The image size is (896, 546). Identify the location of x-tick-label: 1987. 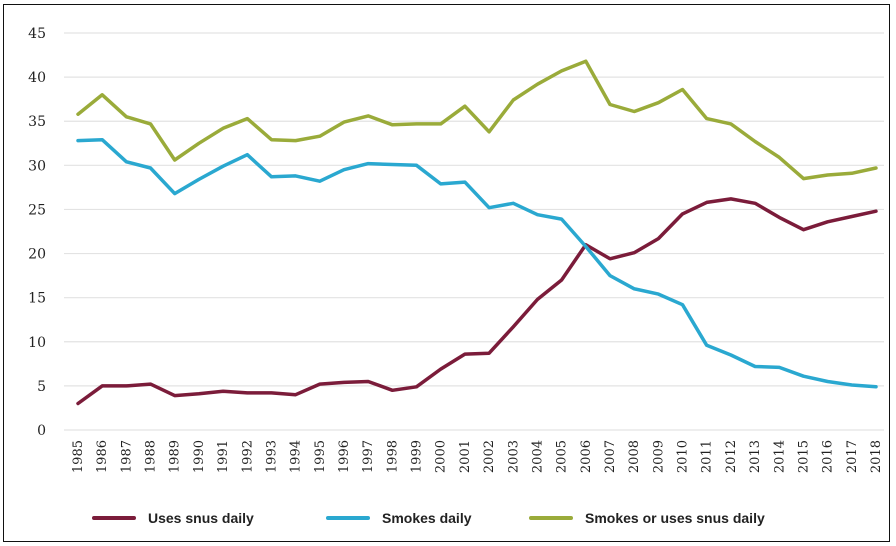
(126, 456).